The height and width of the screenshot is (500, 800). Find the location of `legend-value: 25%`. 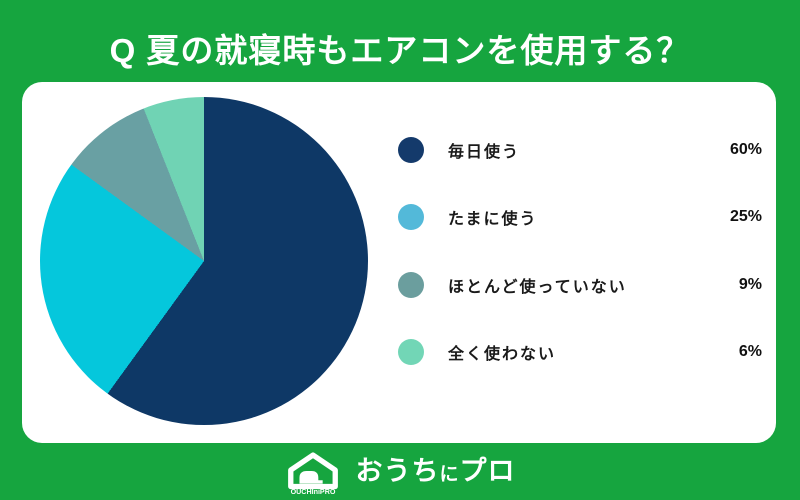

legend-value: 25% is located at coordinates (745, 217).